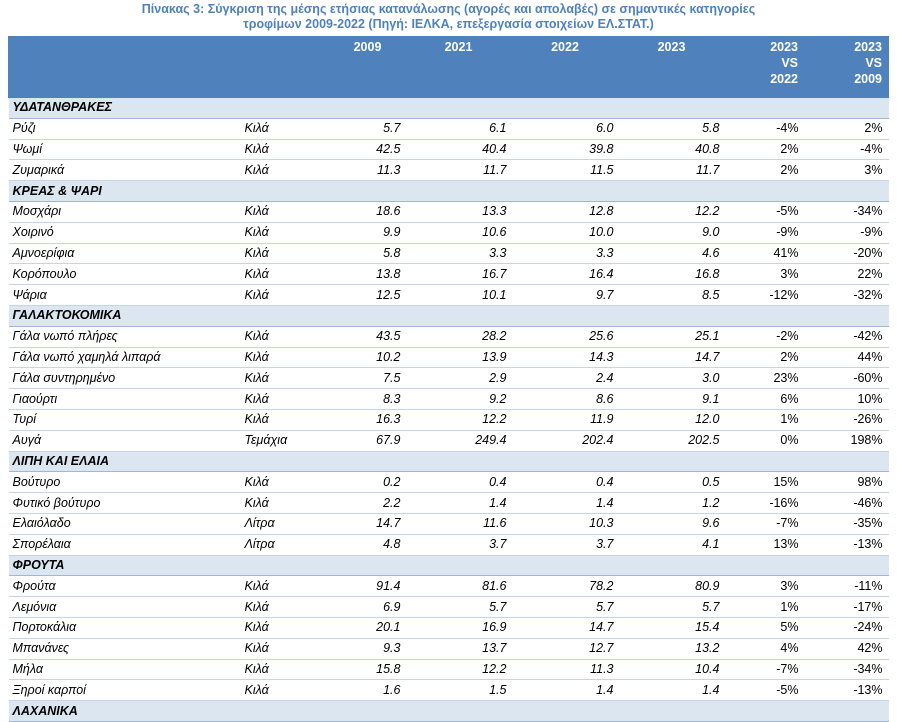 Image resolution: width=897 pixels, height=722 pixels. I want to click on data-row: Ζυμαρικά Κιλά 11.3 11.7 11.5 11.7 2% 3%, so click(448, 170).